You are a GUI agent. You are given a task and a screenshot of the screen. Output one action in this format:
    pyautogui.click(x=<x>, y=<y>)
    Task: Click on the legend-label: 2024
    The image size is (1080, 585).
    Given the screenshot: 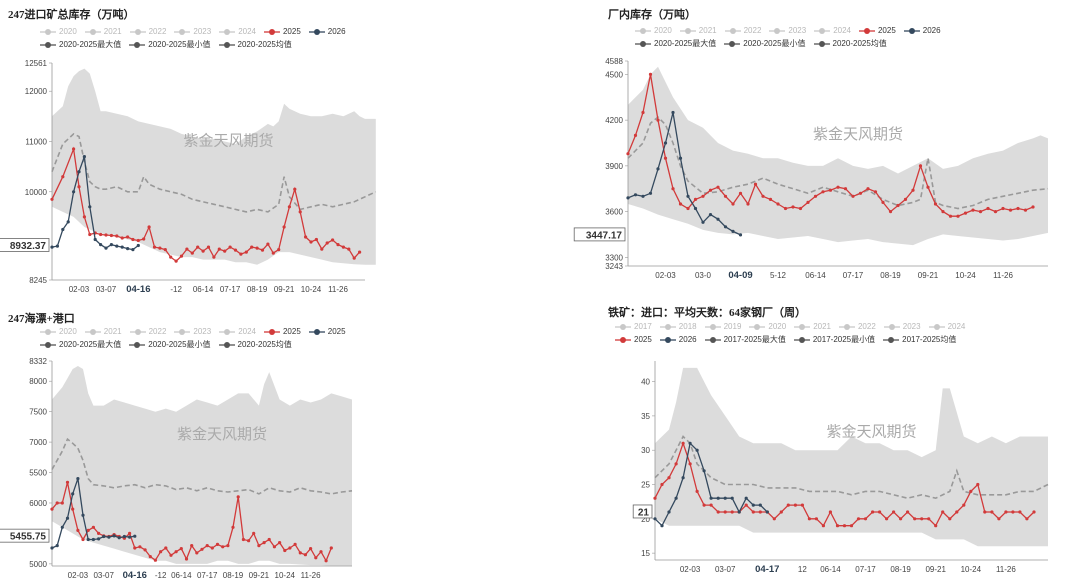 What is the action you would take?
    pyautogui.click(x=247, y=331)
    